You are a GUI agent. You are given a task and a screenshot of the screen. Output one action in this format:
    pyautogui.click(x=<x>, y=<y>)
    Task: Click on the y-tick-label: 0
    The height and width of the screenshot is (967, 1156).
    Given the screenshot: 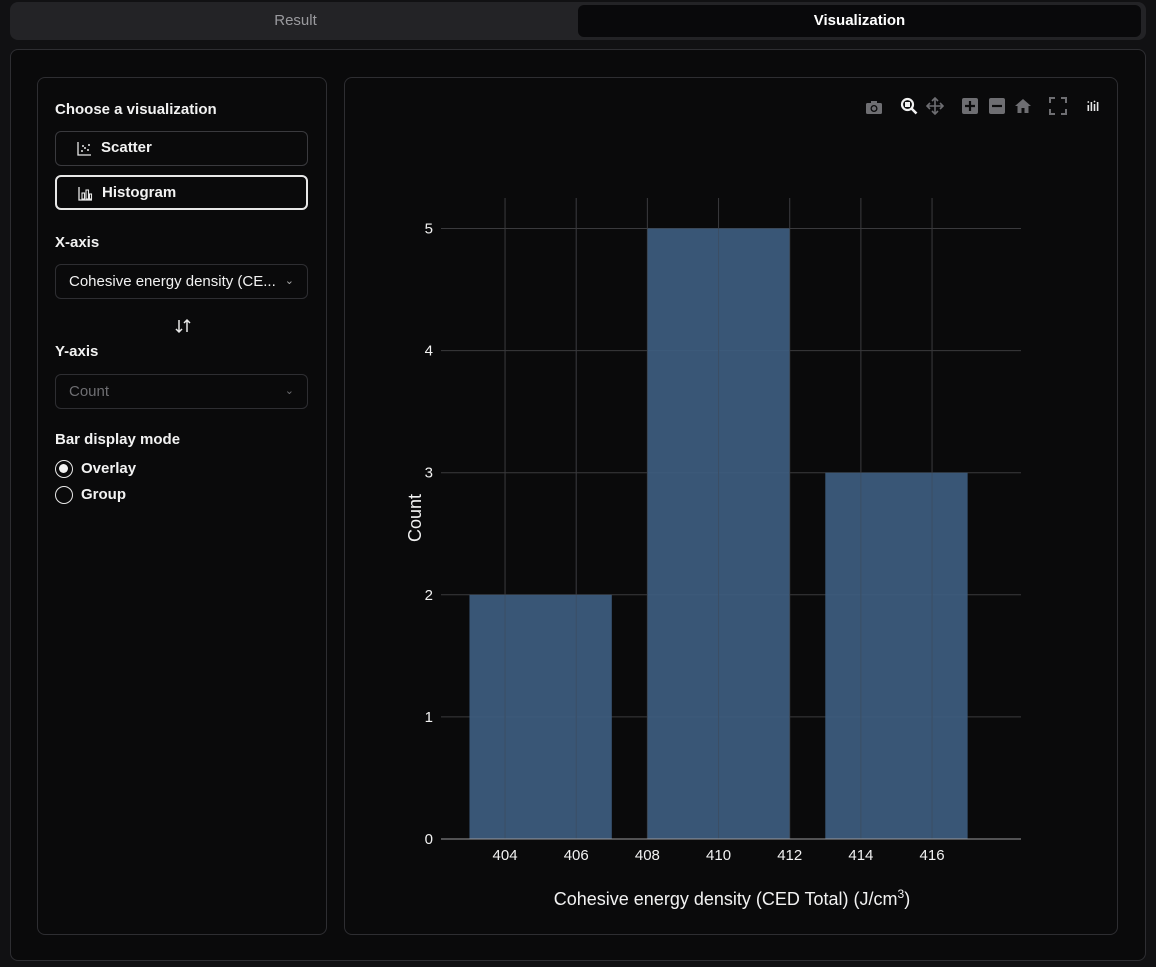 What is the action you would take?
    pyautogui.click(x=429, y=839)
    